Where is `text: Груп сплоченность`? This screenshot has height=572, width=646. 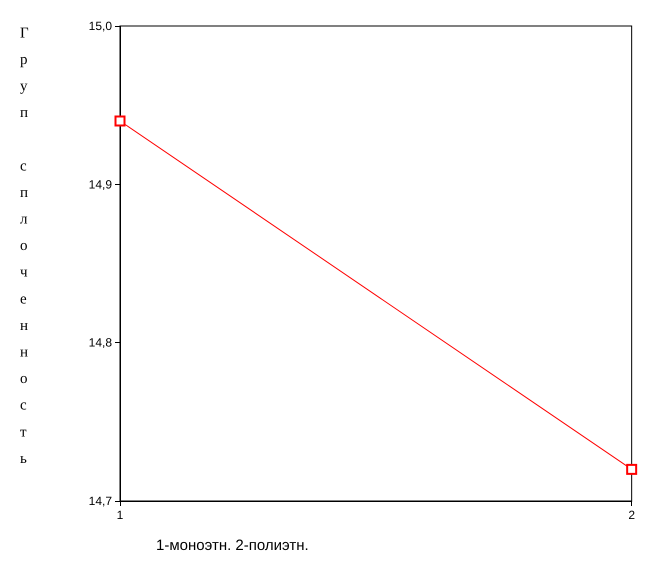
text: Груп сплоченность is located at coordinates (24, 246).